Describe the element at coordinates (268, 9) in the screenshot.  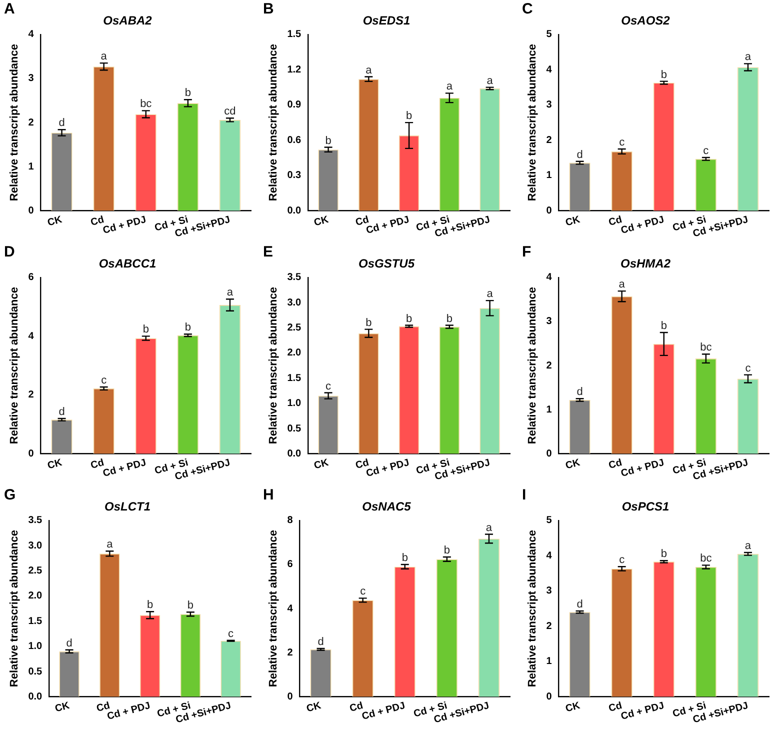
I see `text: B` at that location.